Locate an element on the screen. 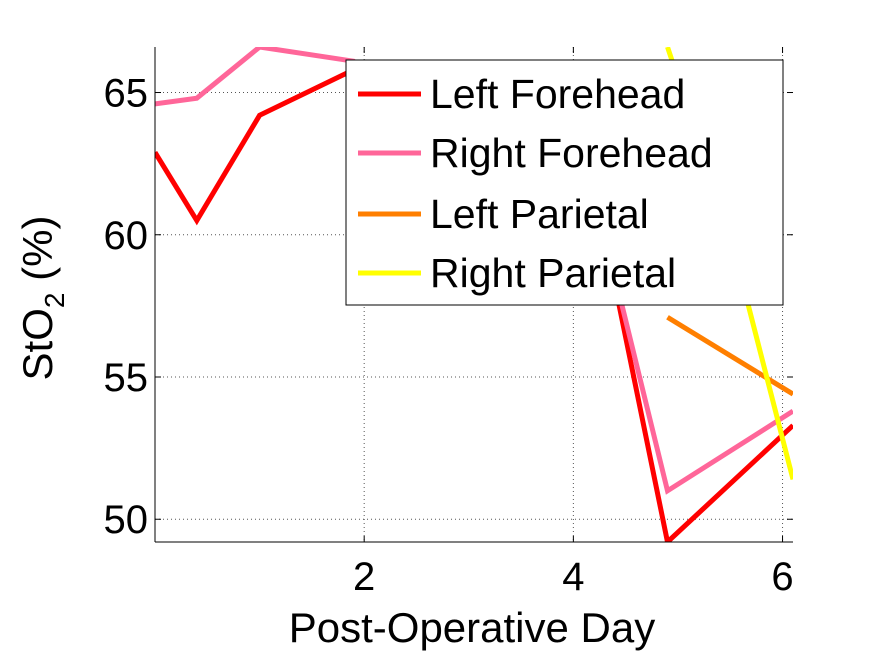  legend-label-right-forehead: Right Forehead is located at coordinates (571, 153).